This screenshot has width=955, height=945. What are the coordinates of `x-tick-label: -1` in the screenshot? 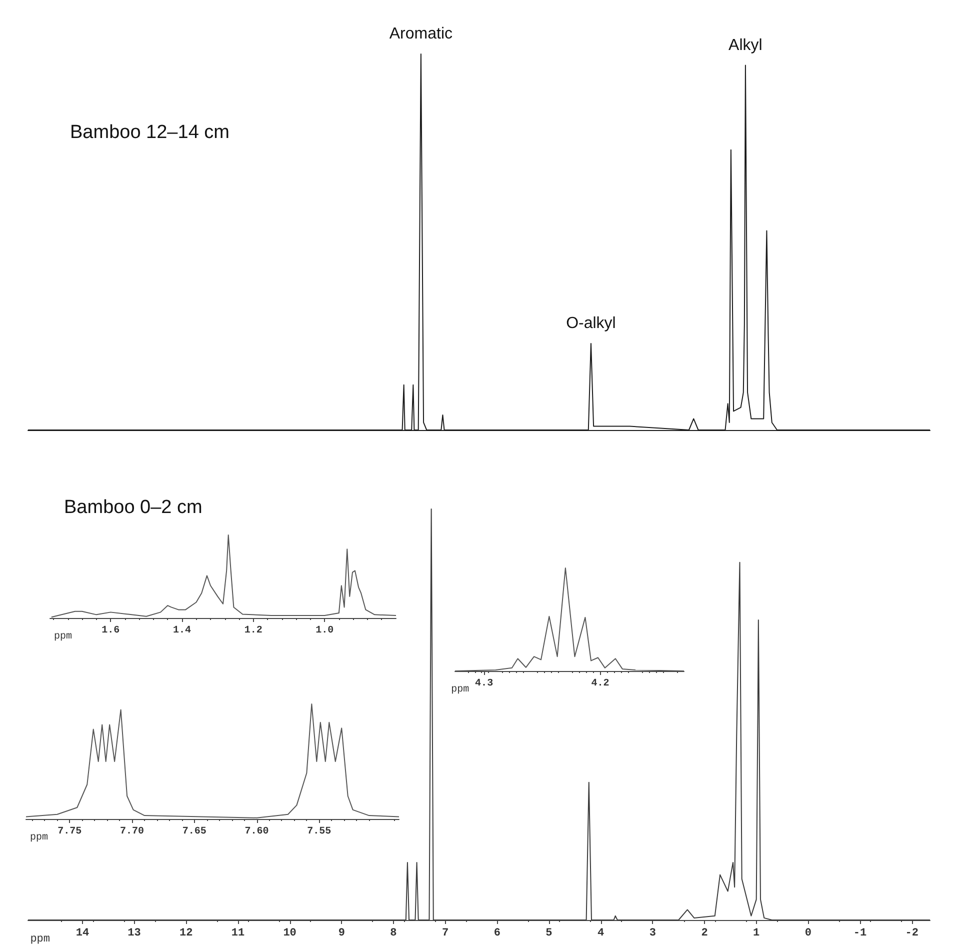 It's located at (860, 934).